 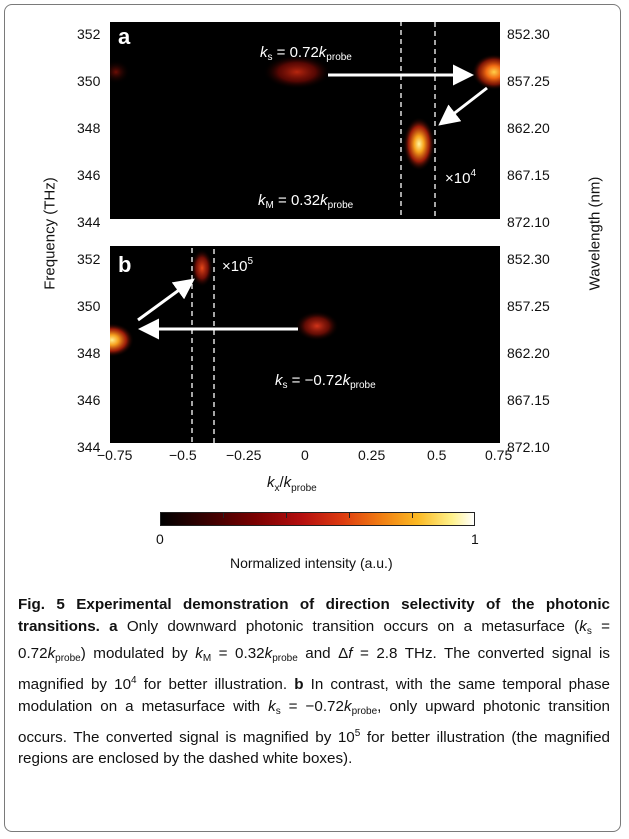 I want to click on caption-figure-number: Fig. 5, so click(x=41, y=604).